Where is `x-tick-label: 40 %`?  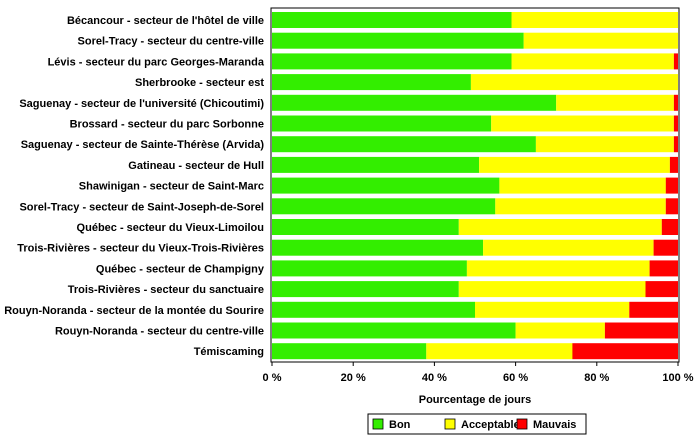 x-tick-label: 40 % is located at coordinates (434, 378).